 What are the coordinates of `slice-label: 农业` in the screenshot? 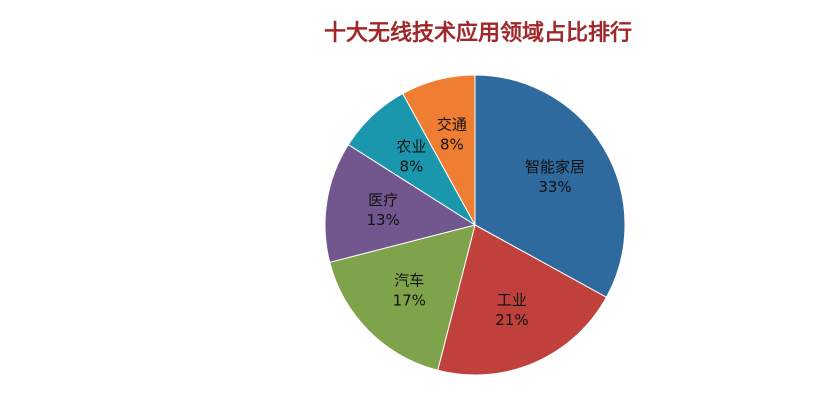 It's located at (411, 147).